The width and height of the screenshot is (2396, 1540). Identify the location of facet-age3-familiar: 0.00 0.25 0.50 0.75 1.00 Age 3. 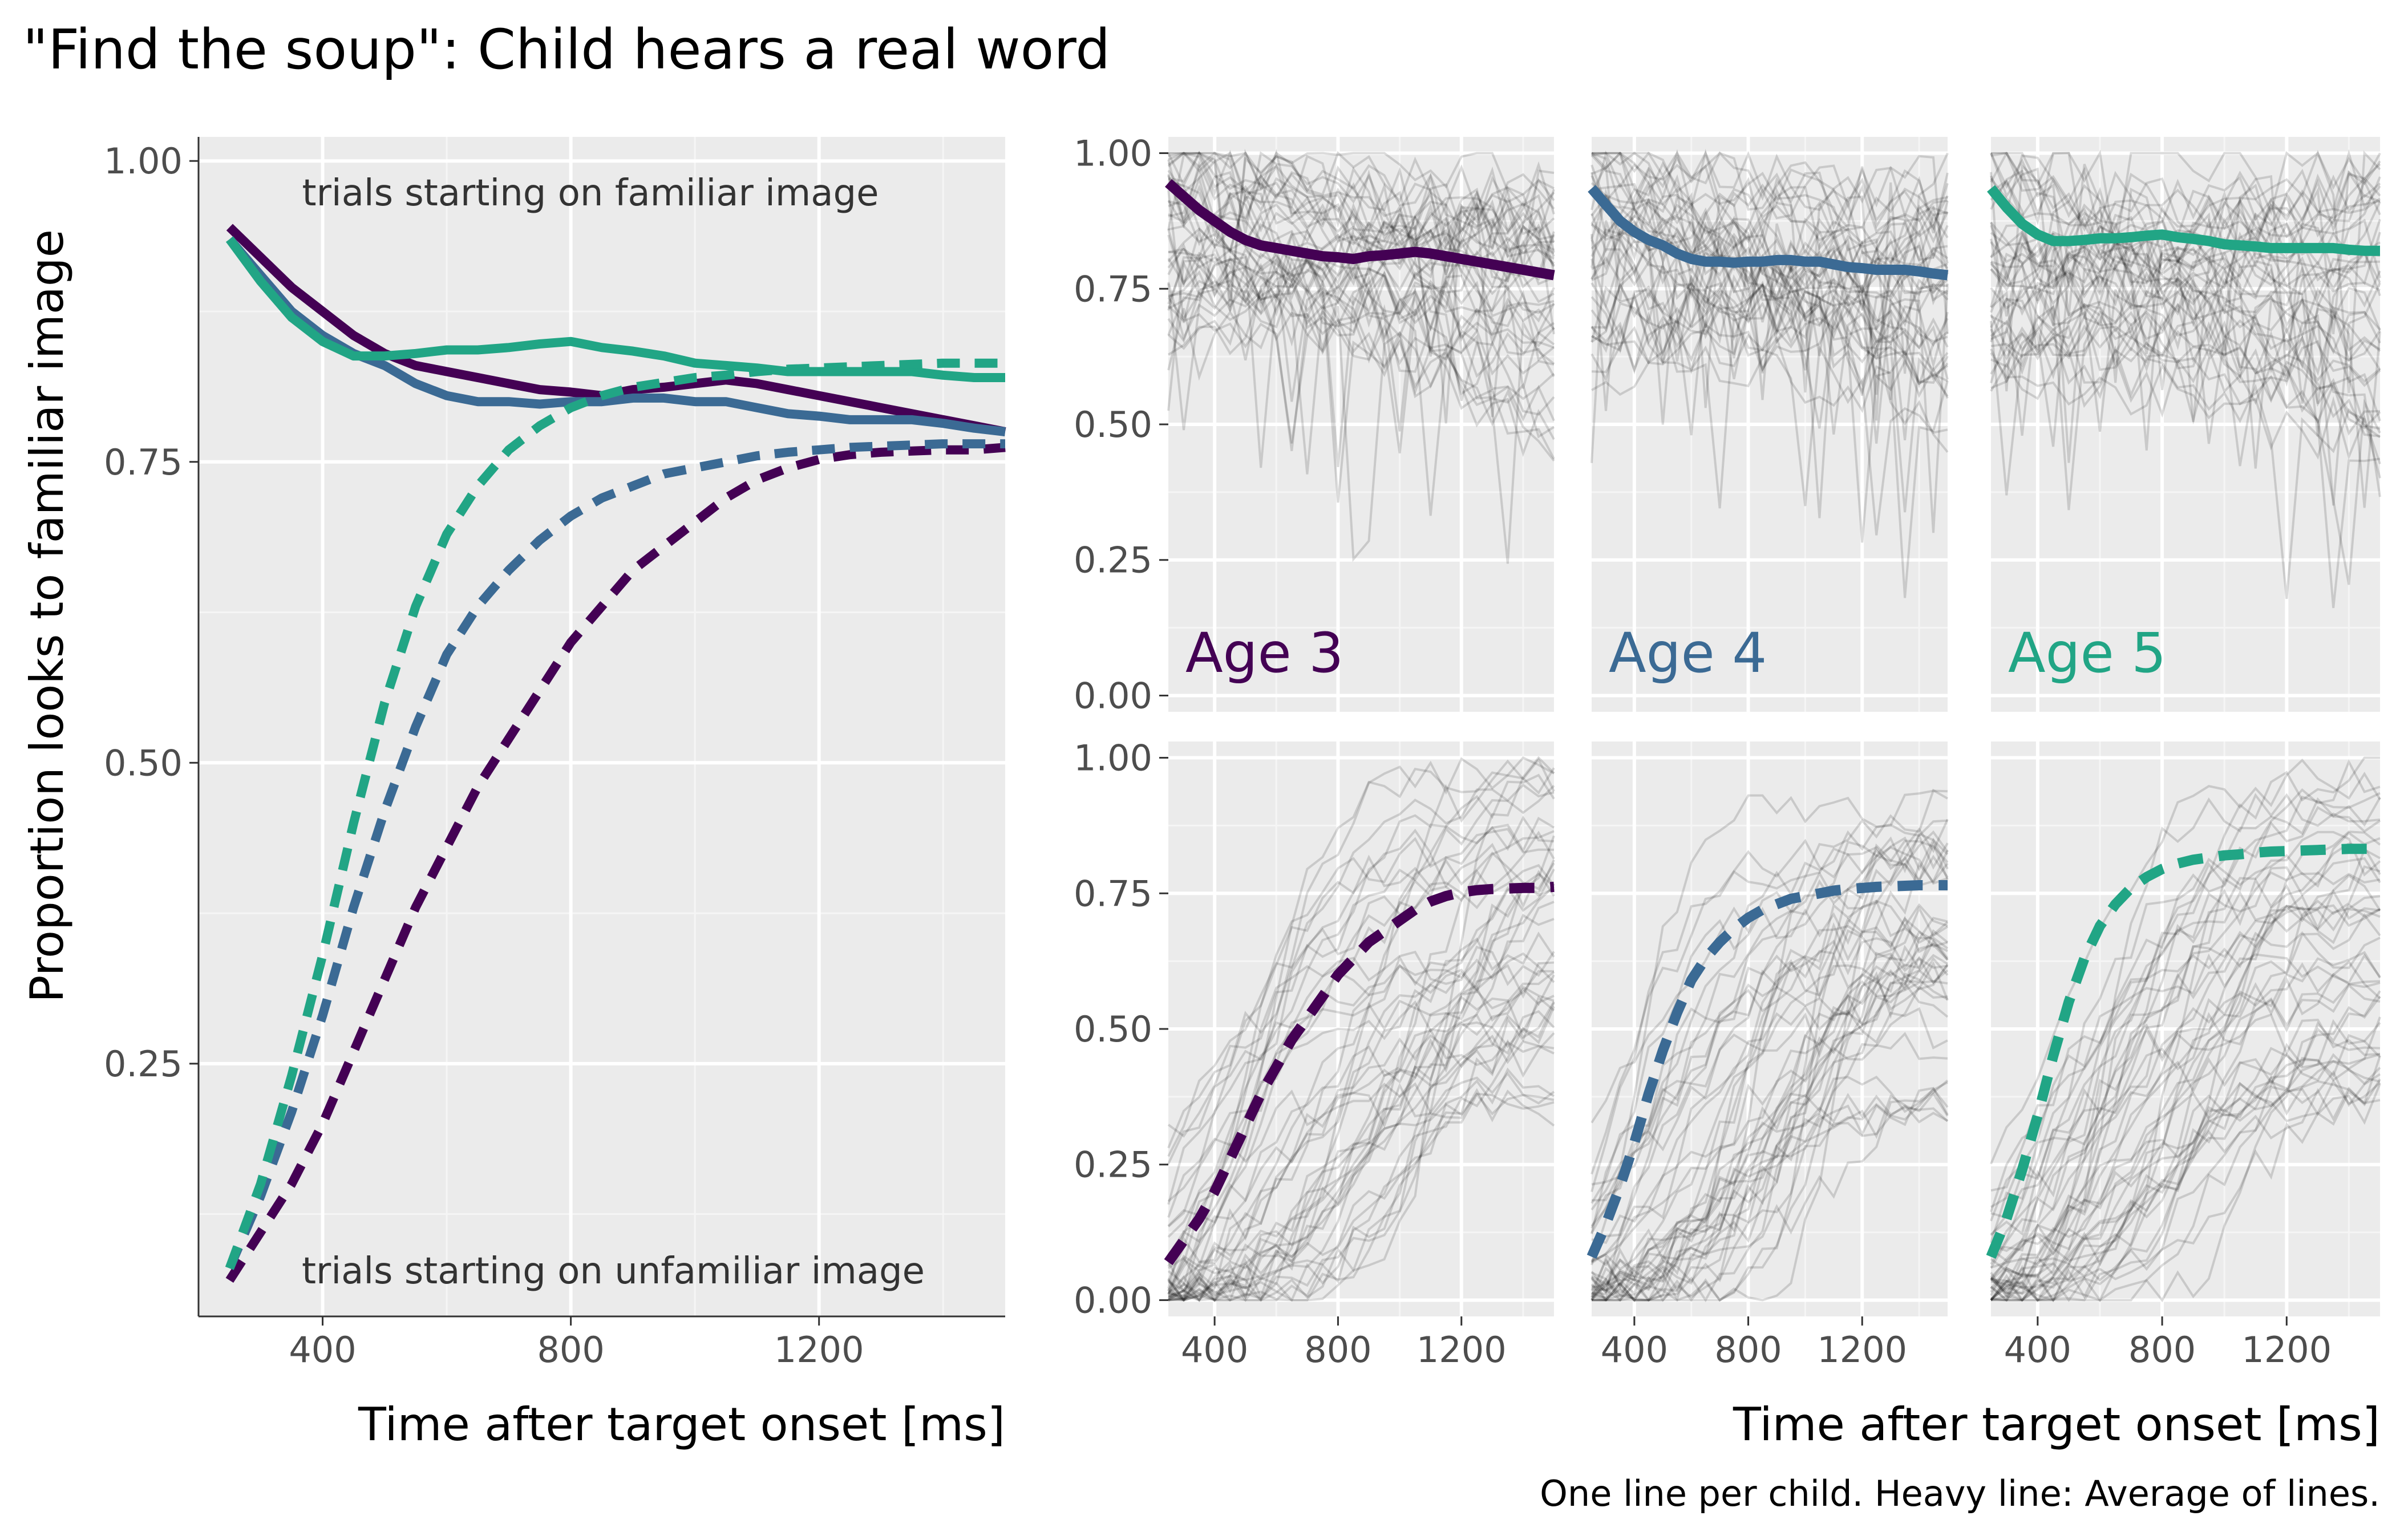
(1314, 425).